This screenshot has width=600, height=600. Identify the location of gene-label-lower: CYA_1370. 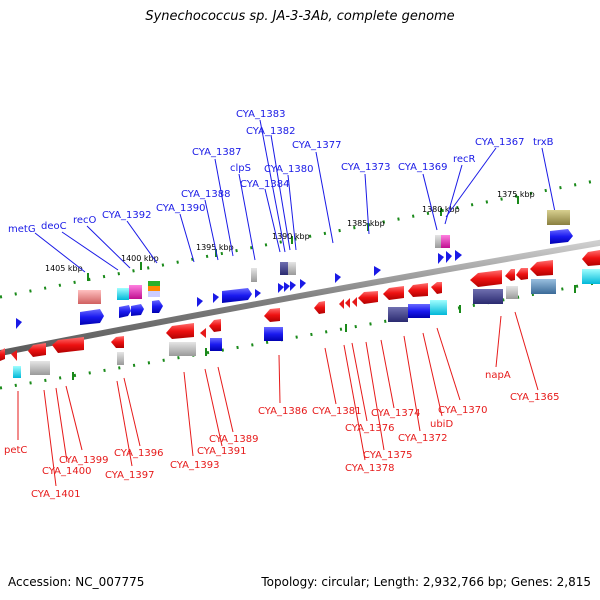
(462, 410).